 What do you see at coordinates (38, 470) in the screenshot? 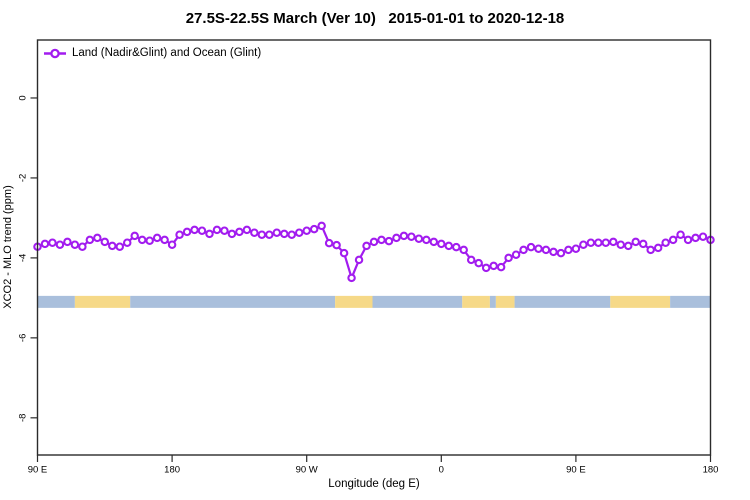
I see `x-tick-label: 90 E` at bounding box center [38, 470].